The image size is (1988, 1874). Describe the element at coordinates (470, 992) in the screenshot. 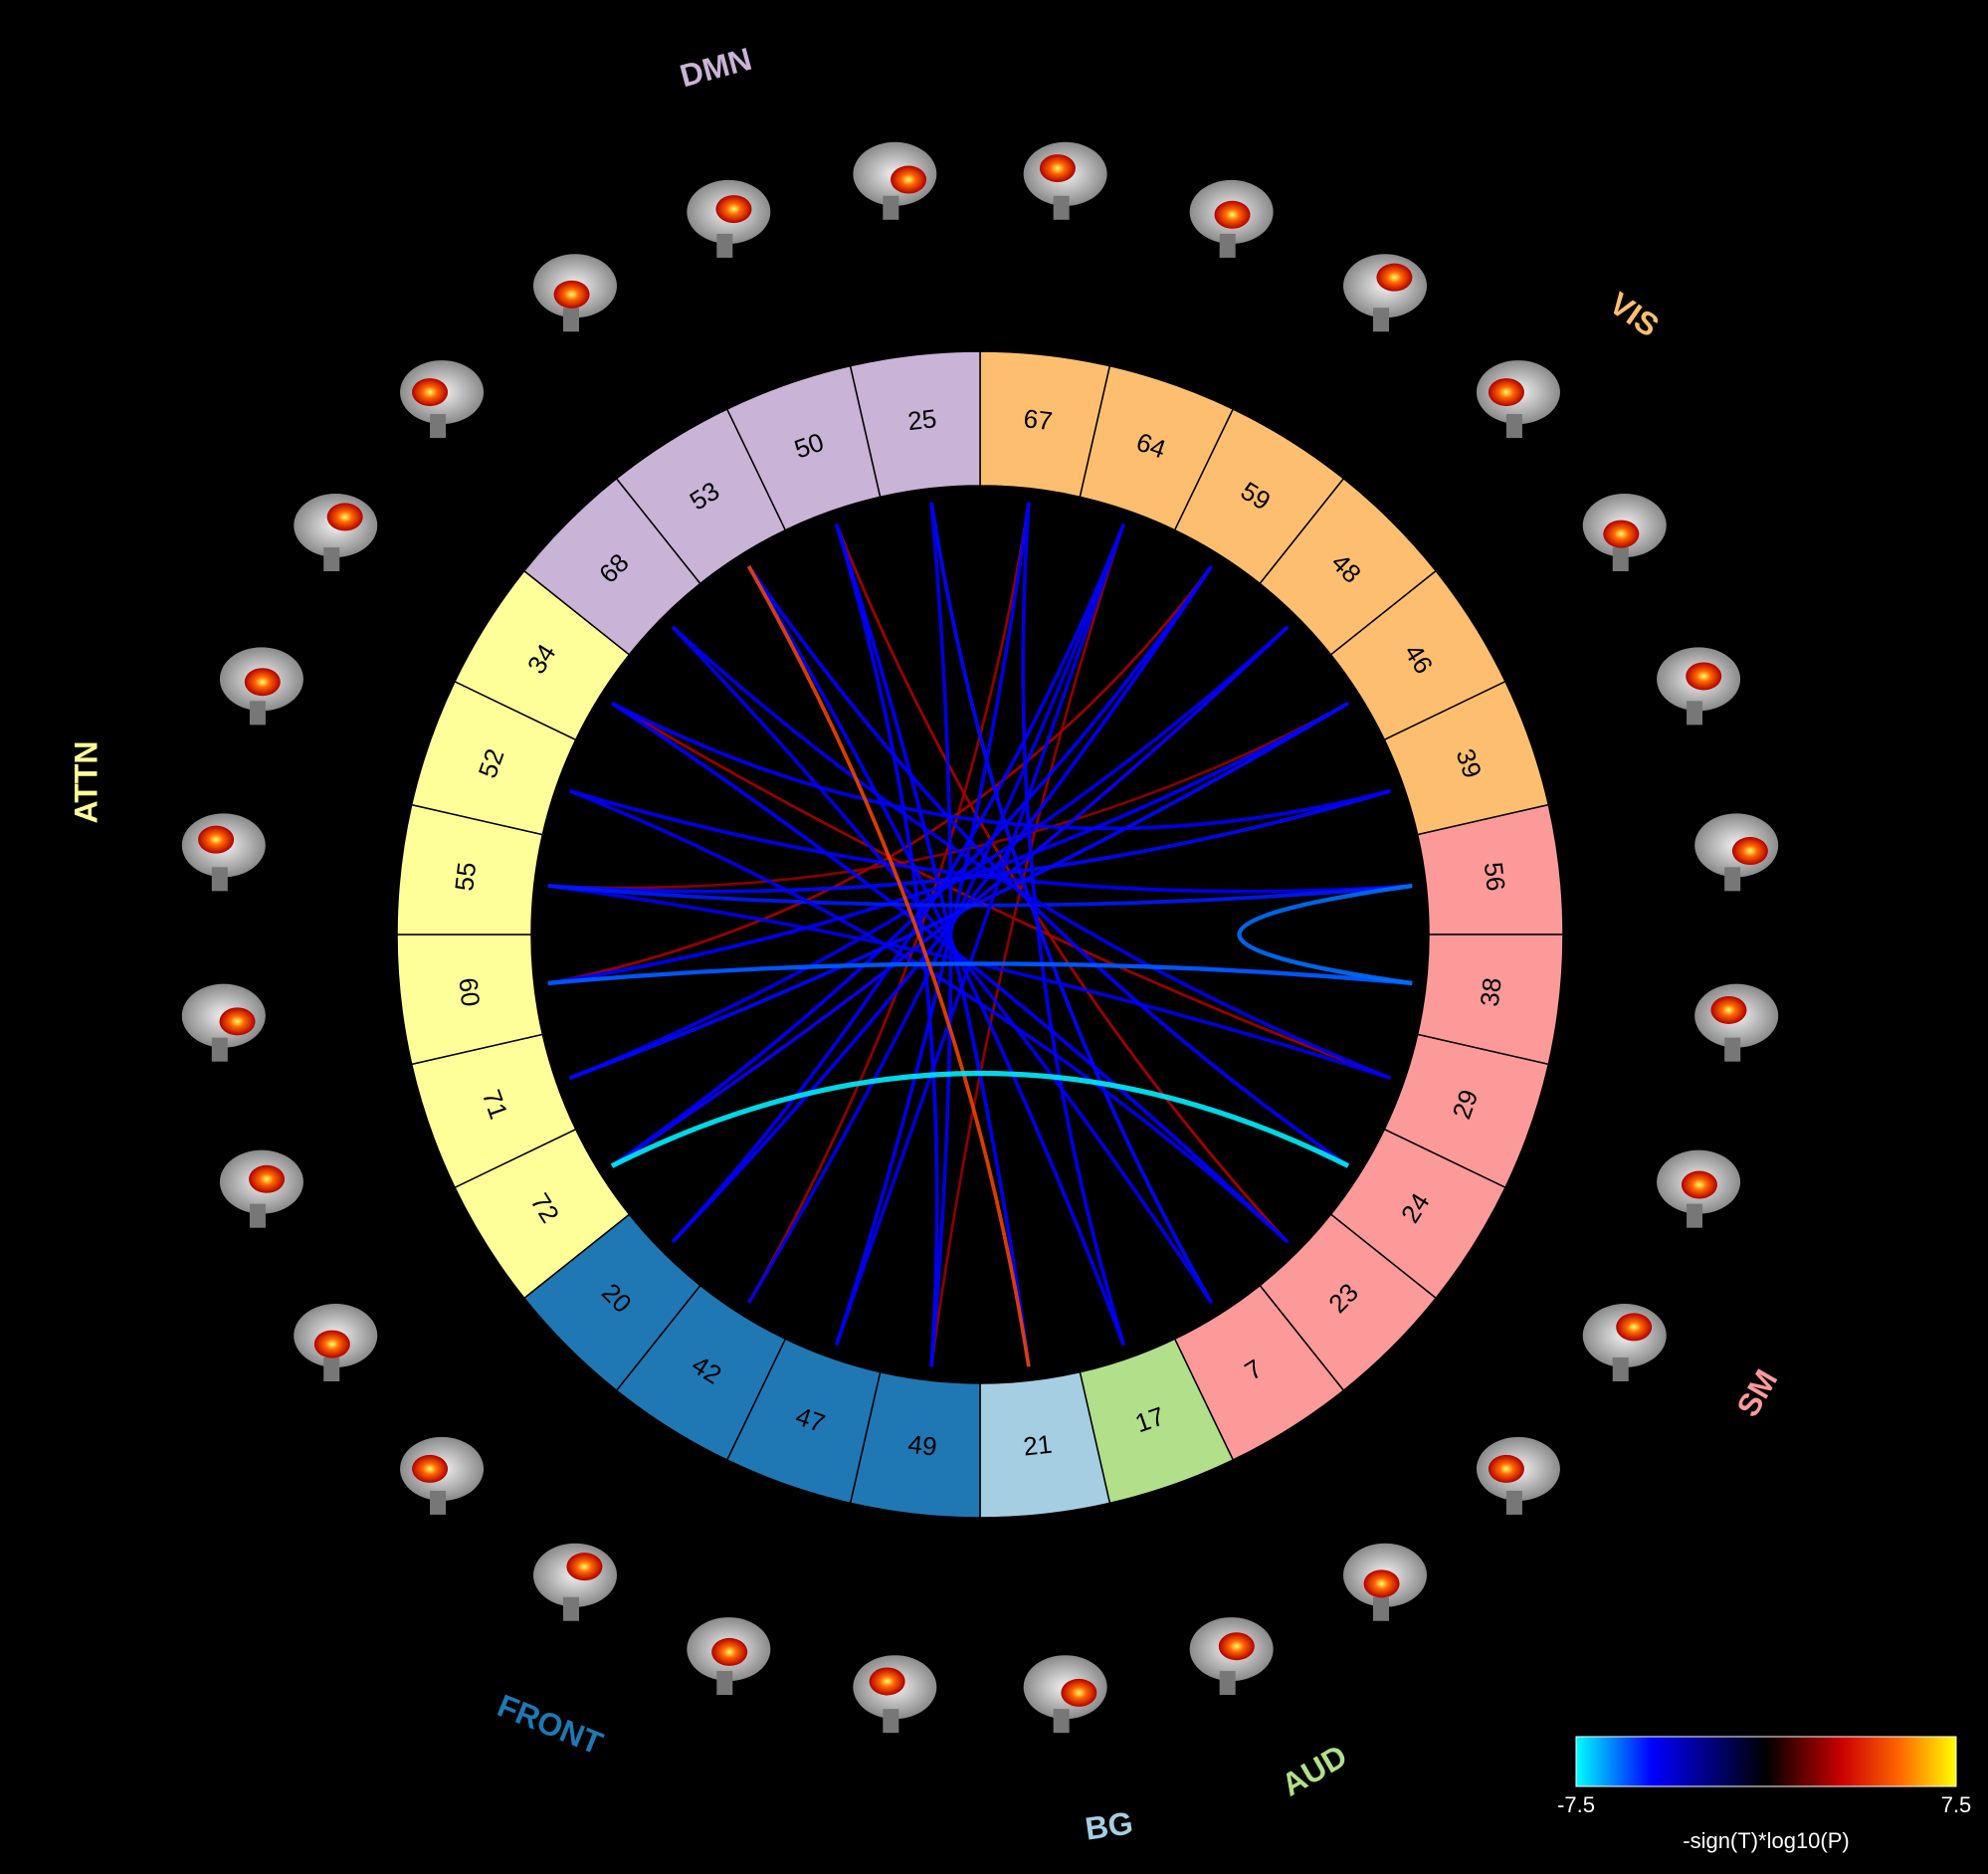

I see `component-label: 60` at that location.